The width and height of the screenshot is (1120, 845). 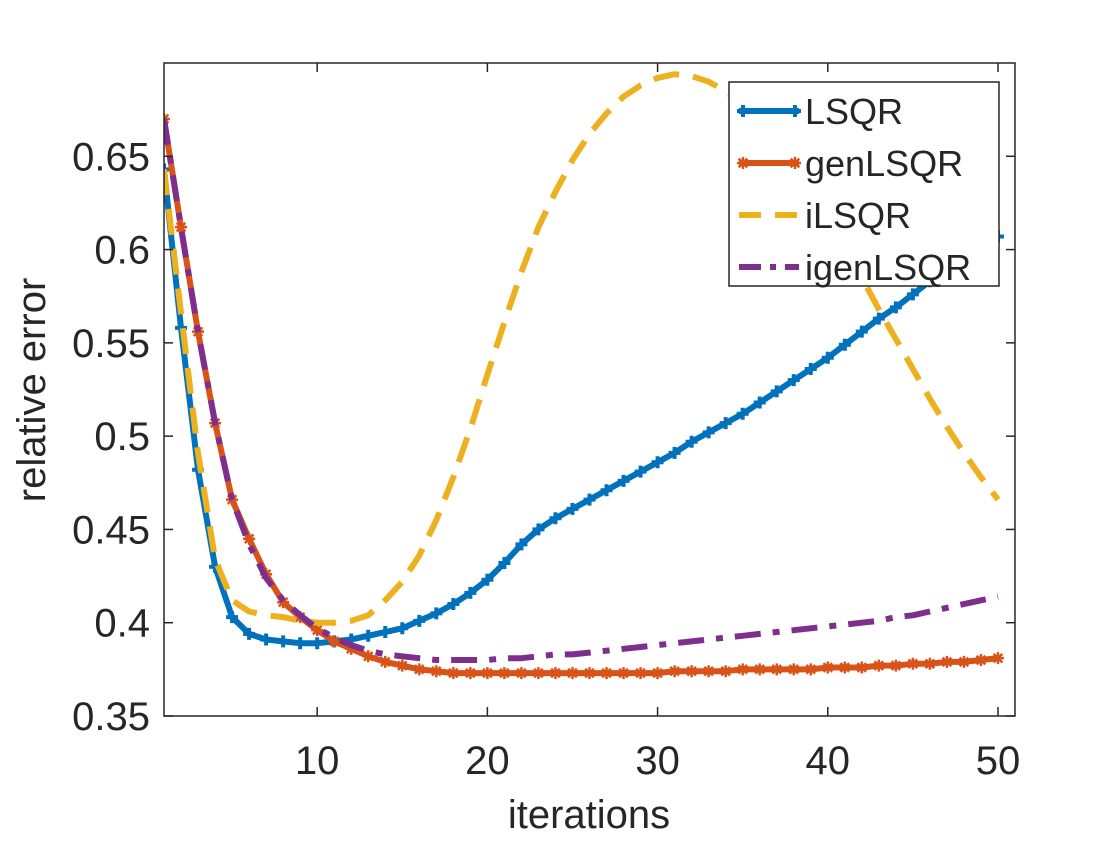 What do you see at coordinates (111, 717) in the screenshot?
I see `y-tick-label: 0.35` at bounding box center [111, 717].